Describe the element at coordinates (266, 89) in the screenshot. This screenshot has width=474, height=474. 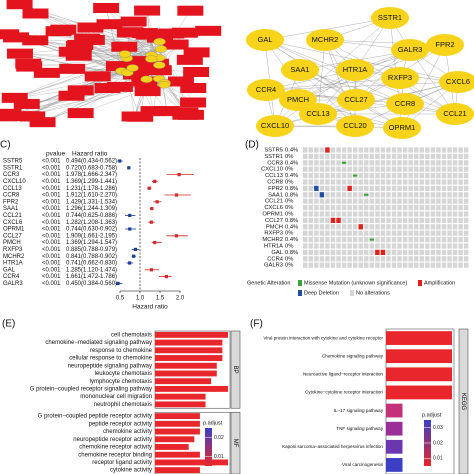
I see `node-label: CCR4` at that location.